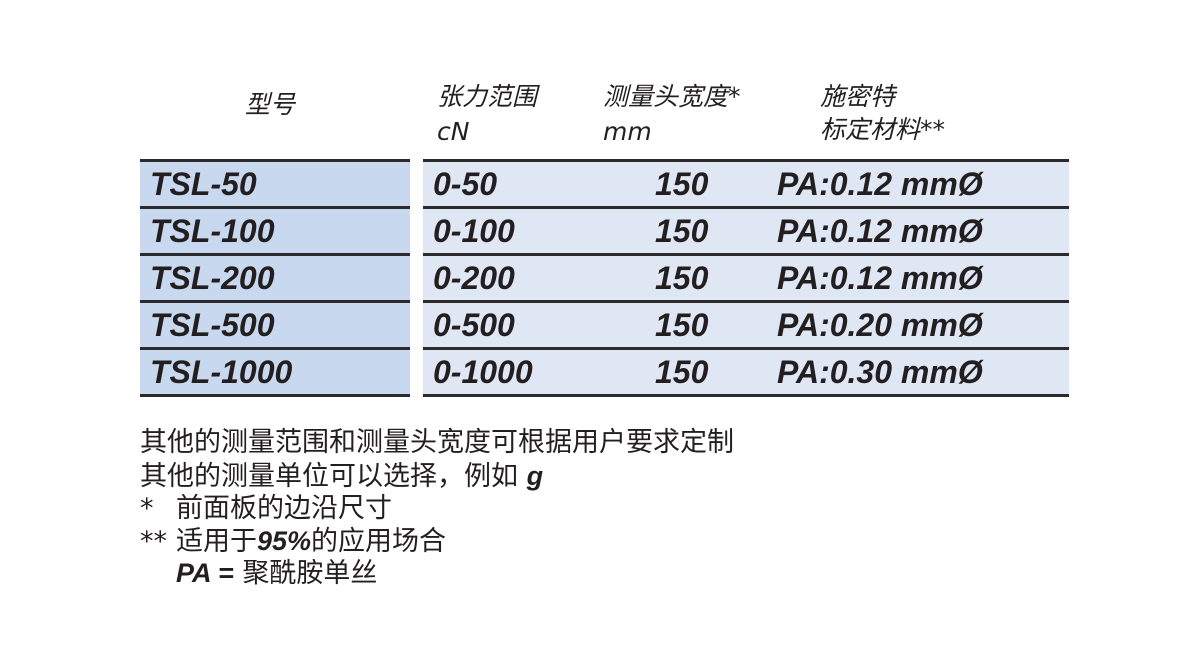 This screenshot has width=1200, height=648. Describe the element at coordinates (221, 372) in the screenshot. I see `cell-model: TSL-1000` at that location.